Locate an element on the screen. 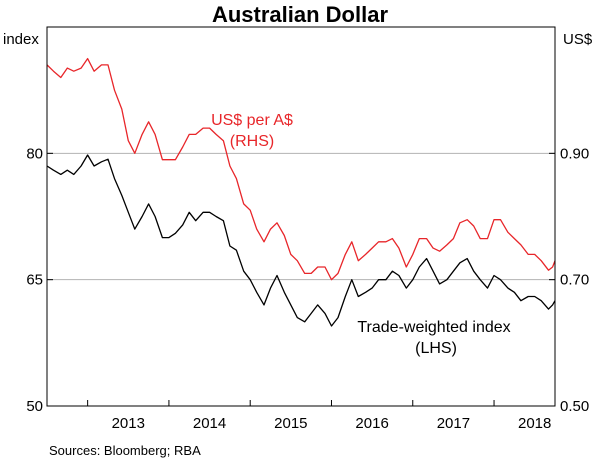 Image resolution: width=600 pixels, height=462 pixels. series-label-usd: US$ per A$ is located at coordinates (252, 120).